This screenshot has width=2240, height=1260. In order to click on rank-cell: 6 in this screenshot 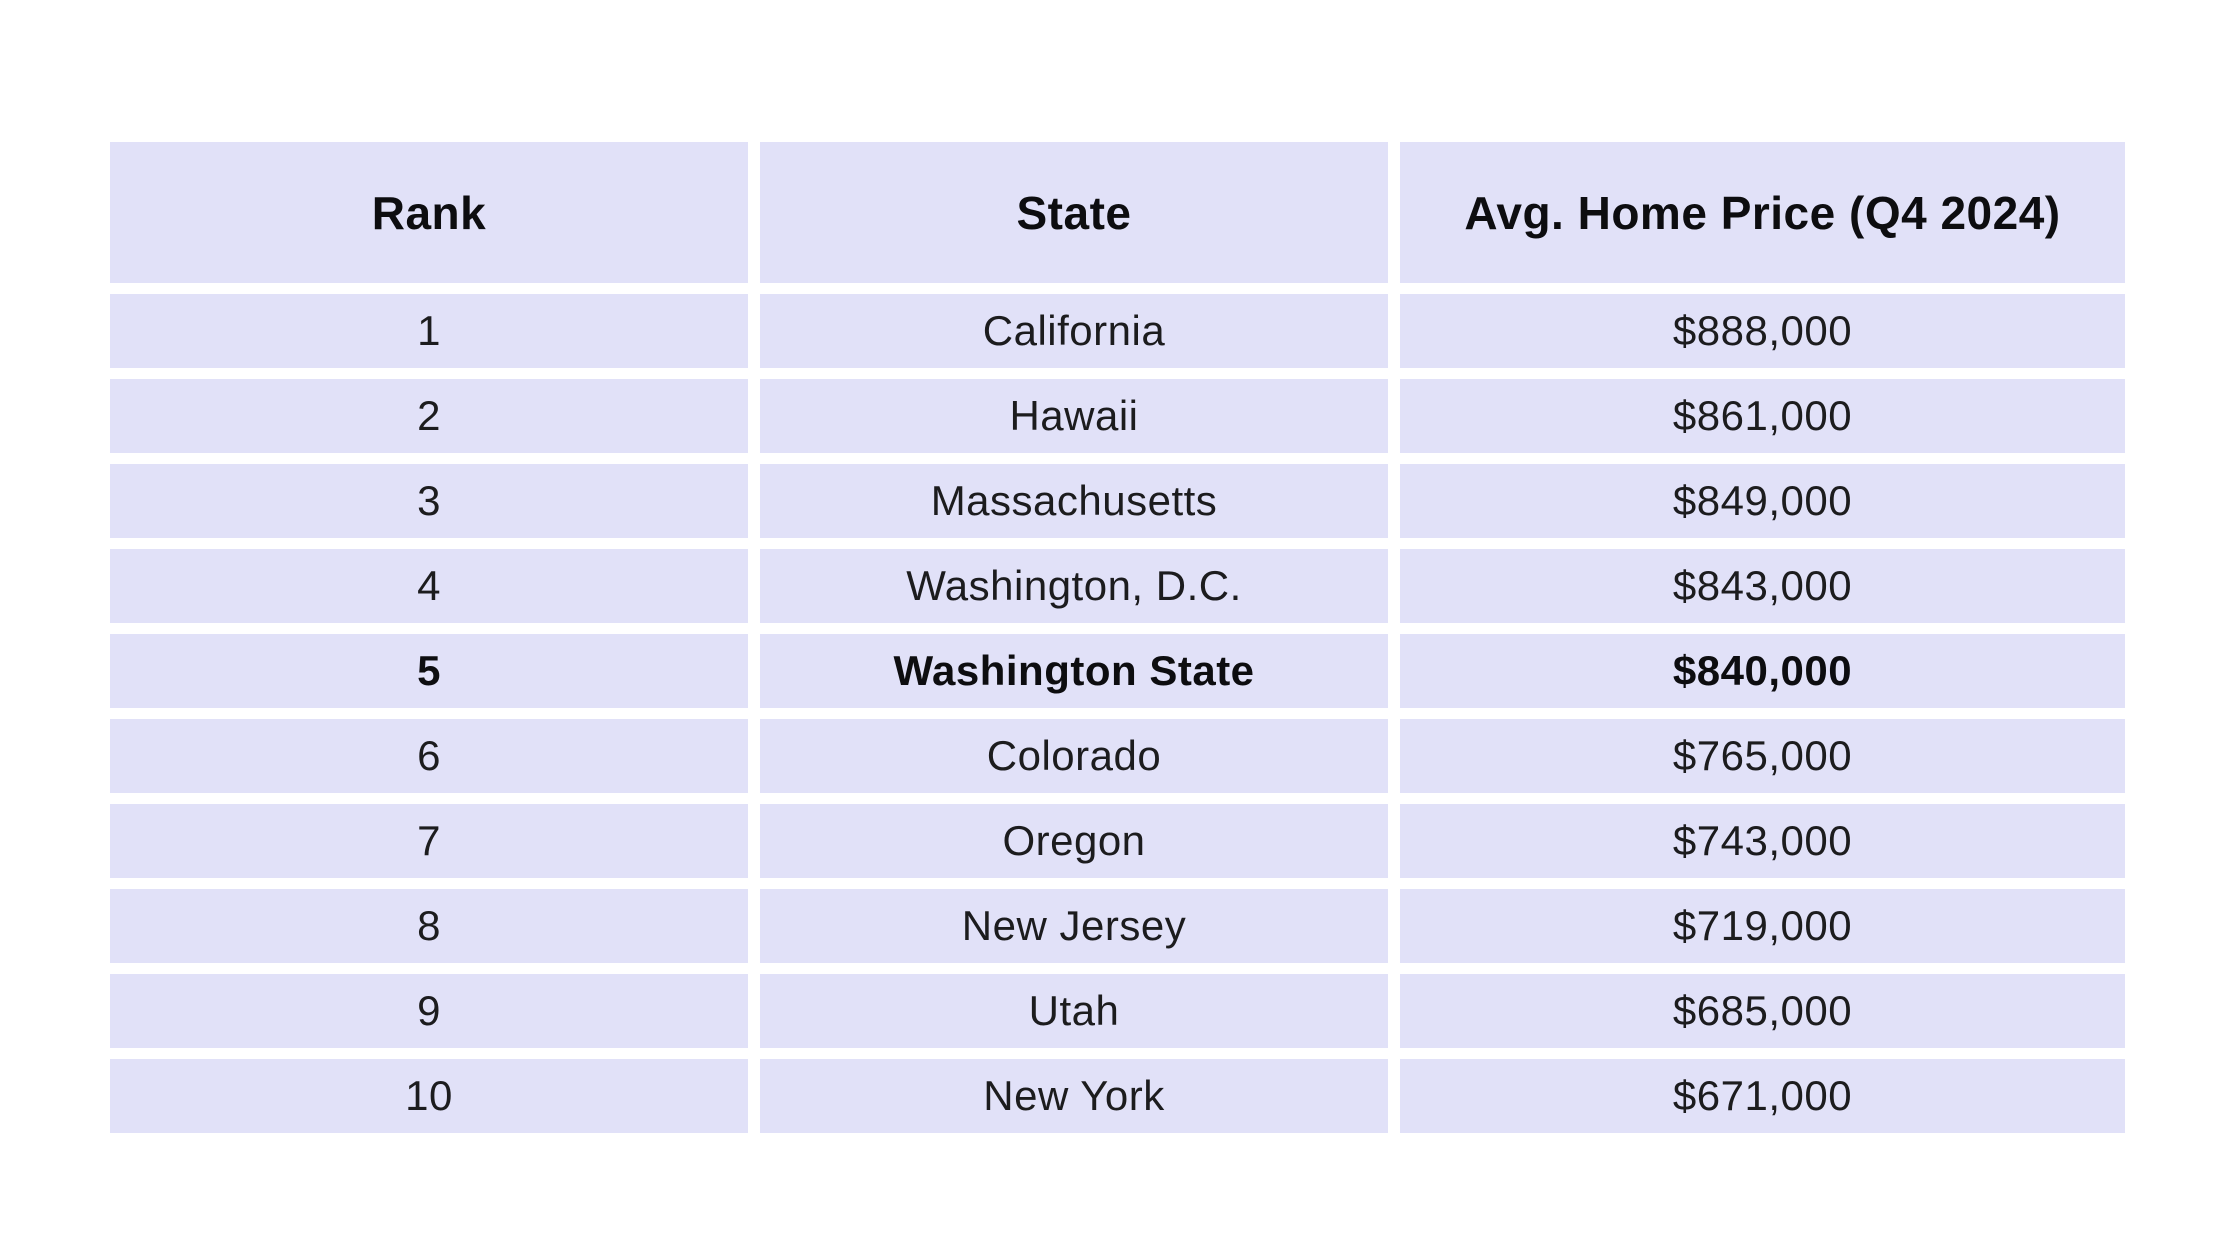, I will do `click(429, 756)`.